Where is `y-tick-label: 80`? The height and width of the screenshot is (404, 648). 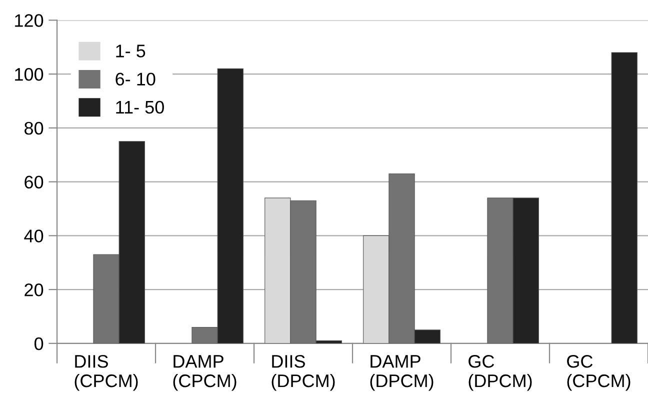
y-tick-label: 80 is located at coordinates (34, 128).